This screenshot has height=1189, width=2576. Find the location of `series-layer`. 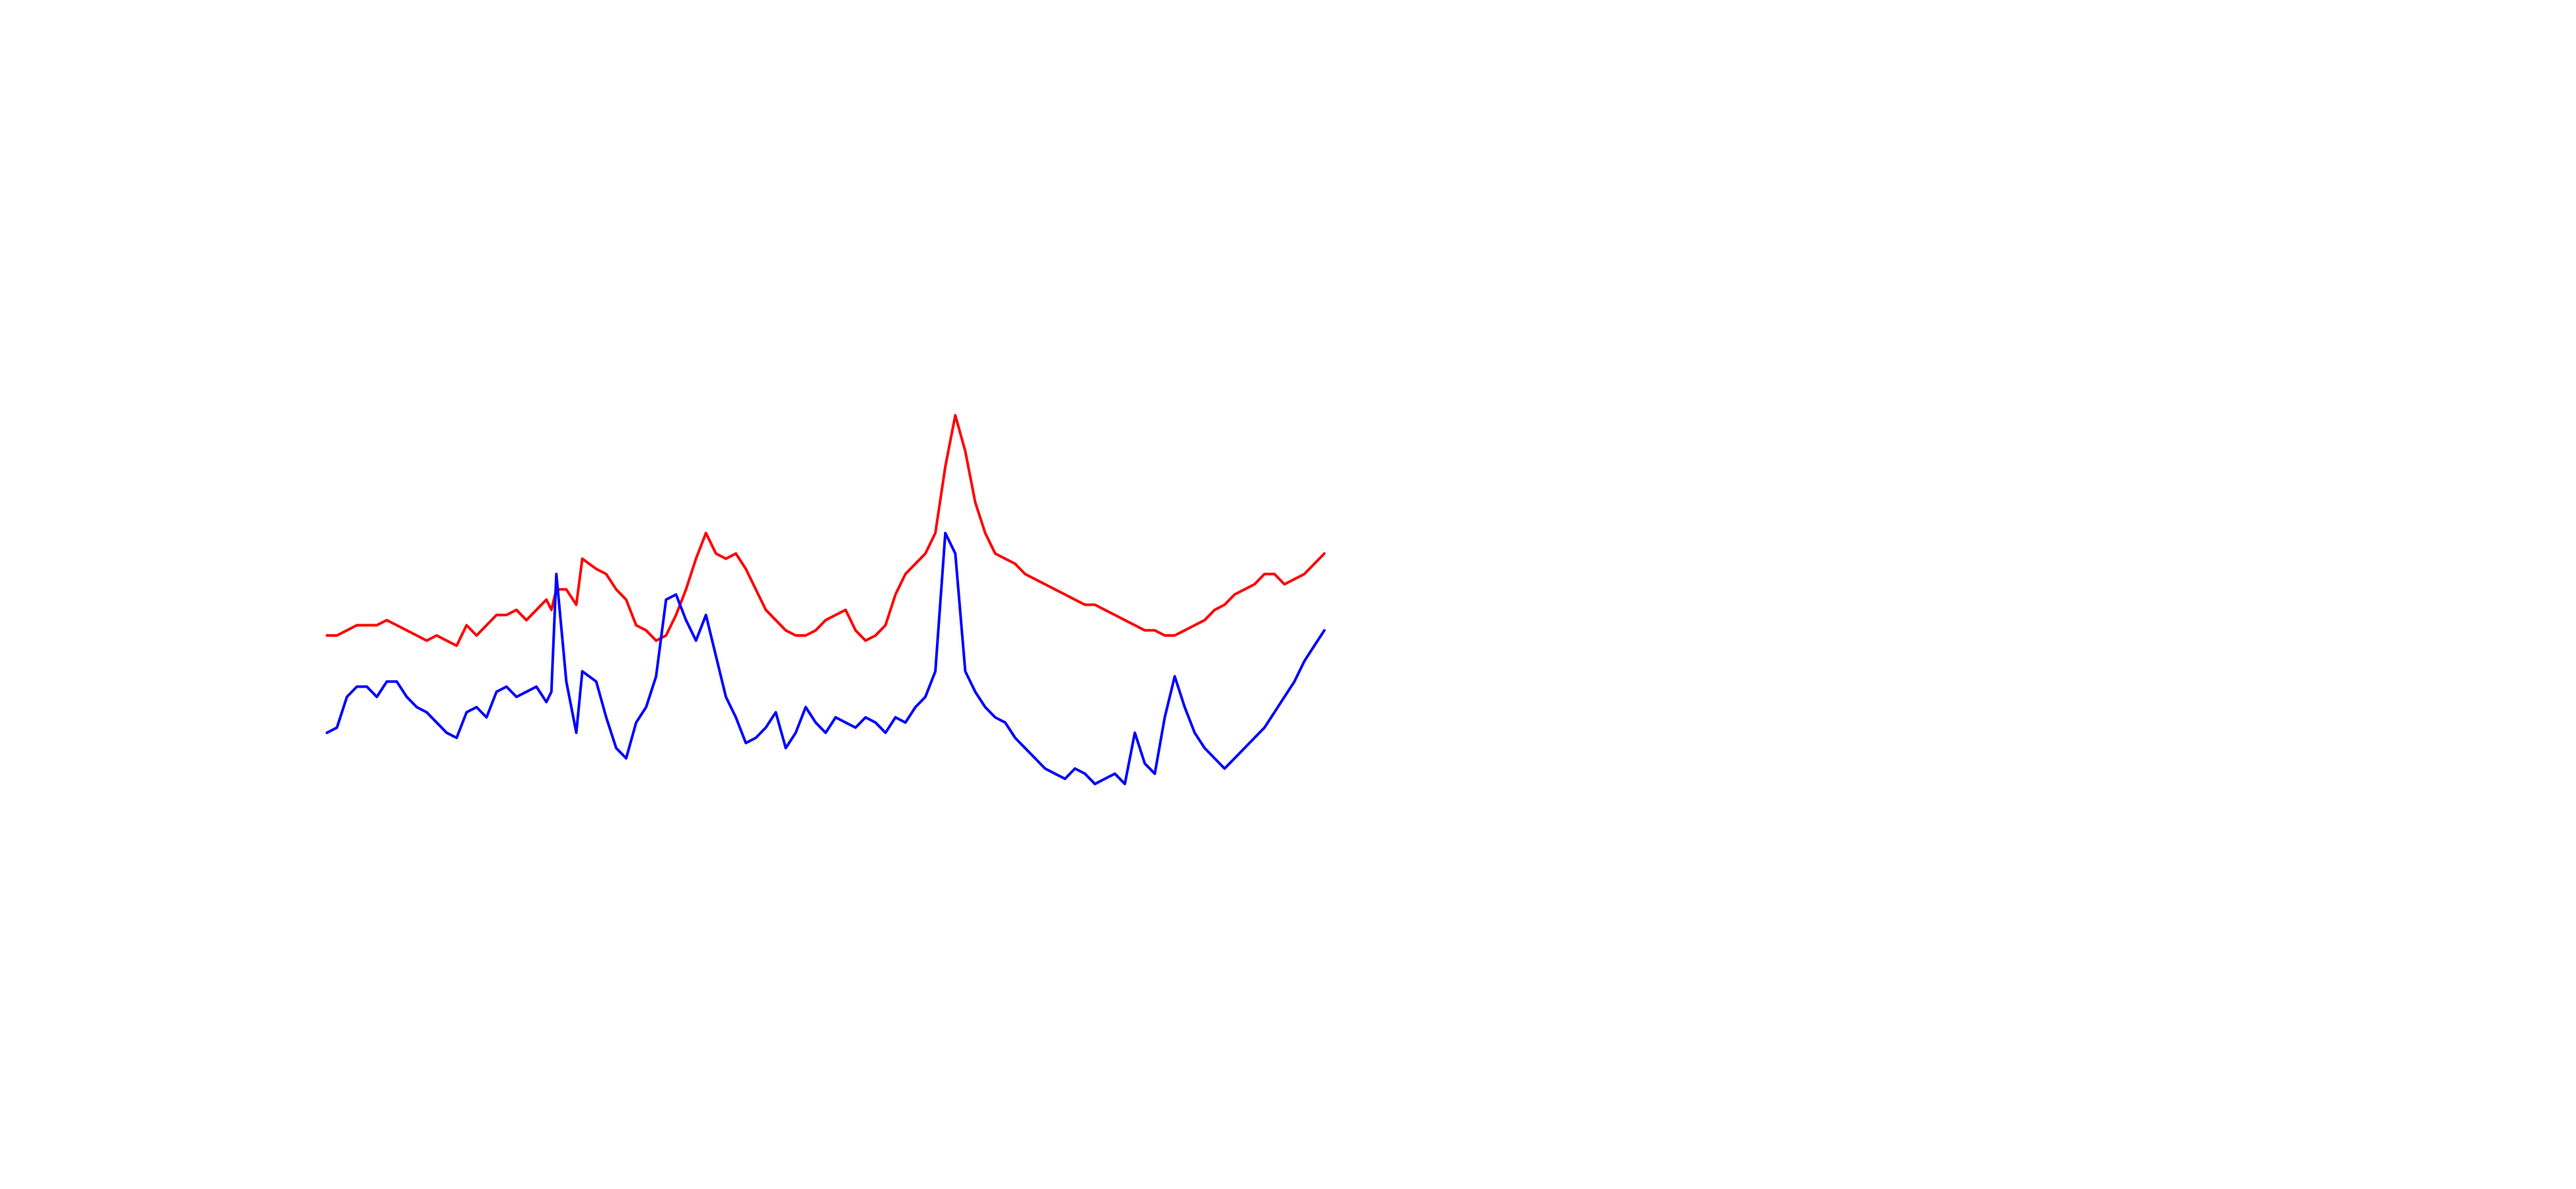

series-layer is located at coordinates (826, 599).